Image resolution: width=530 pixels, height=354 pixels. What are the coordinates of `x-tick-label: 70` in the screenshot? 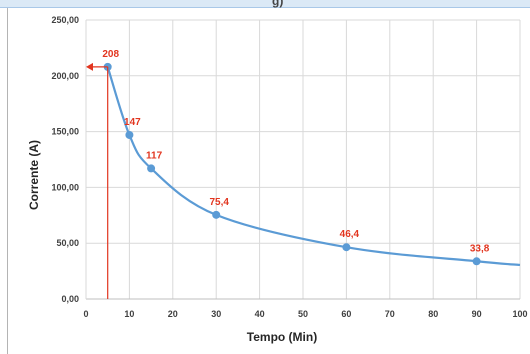 It's located at (390, 314).